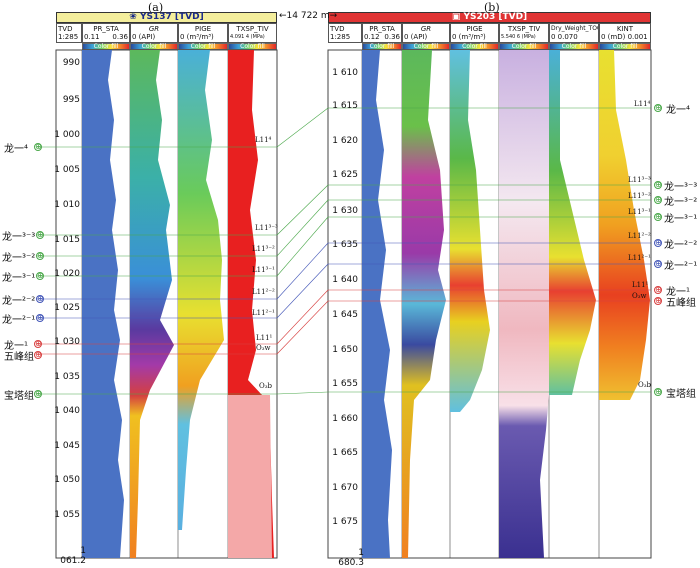  I want to click on depth-label: 1 630, so click(345, 211).